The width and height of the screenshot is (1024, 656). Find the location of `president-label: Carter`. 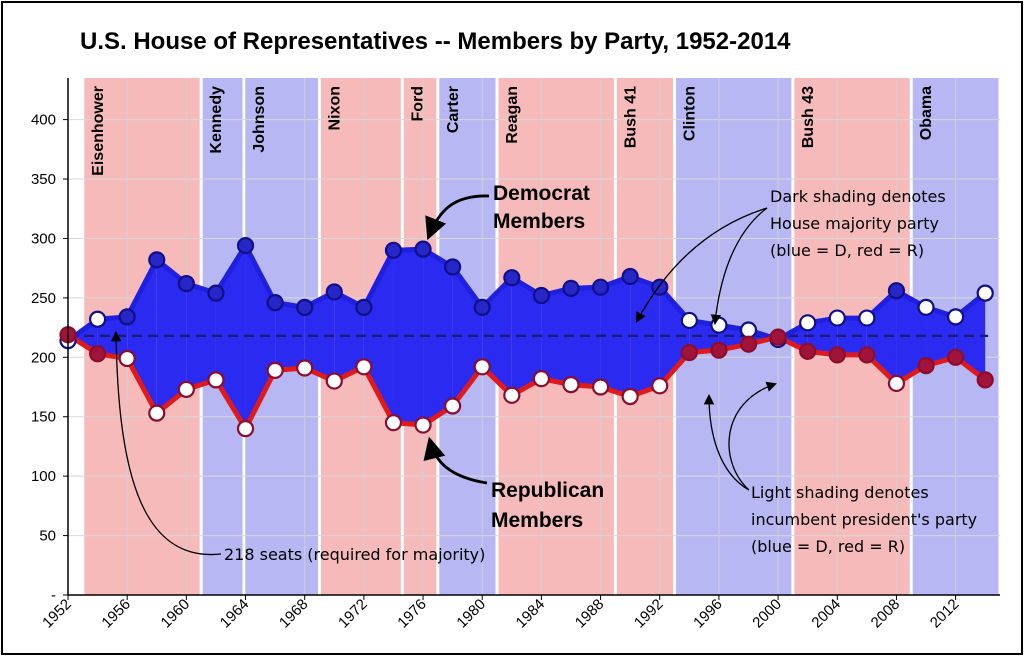

president-label: Carter is located at coordinates (453, 109).